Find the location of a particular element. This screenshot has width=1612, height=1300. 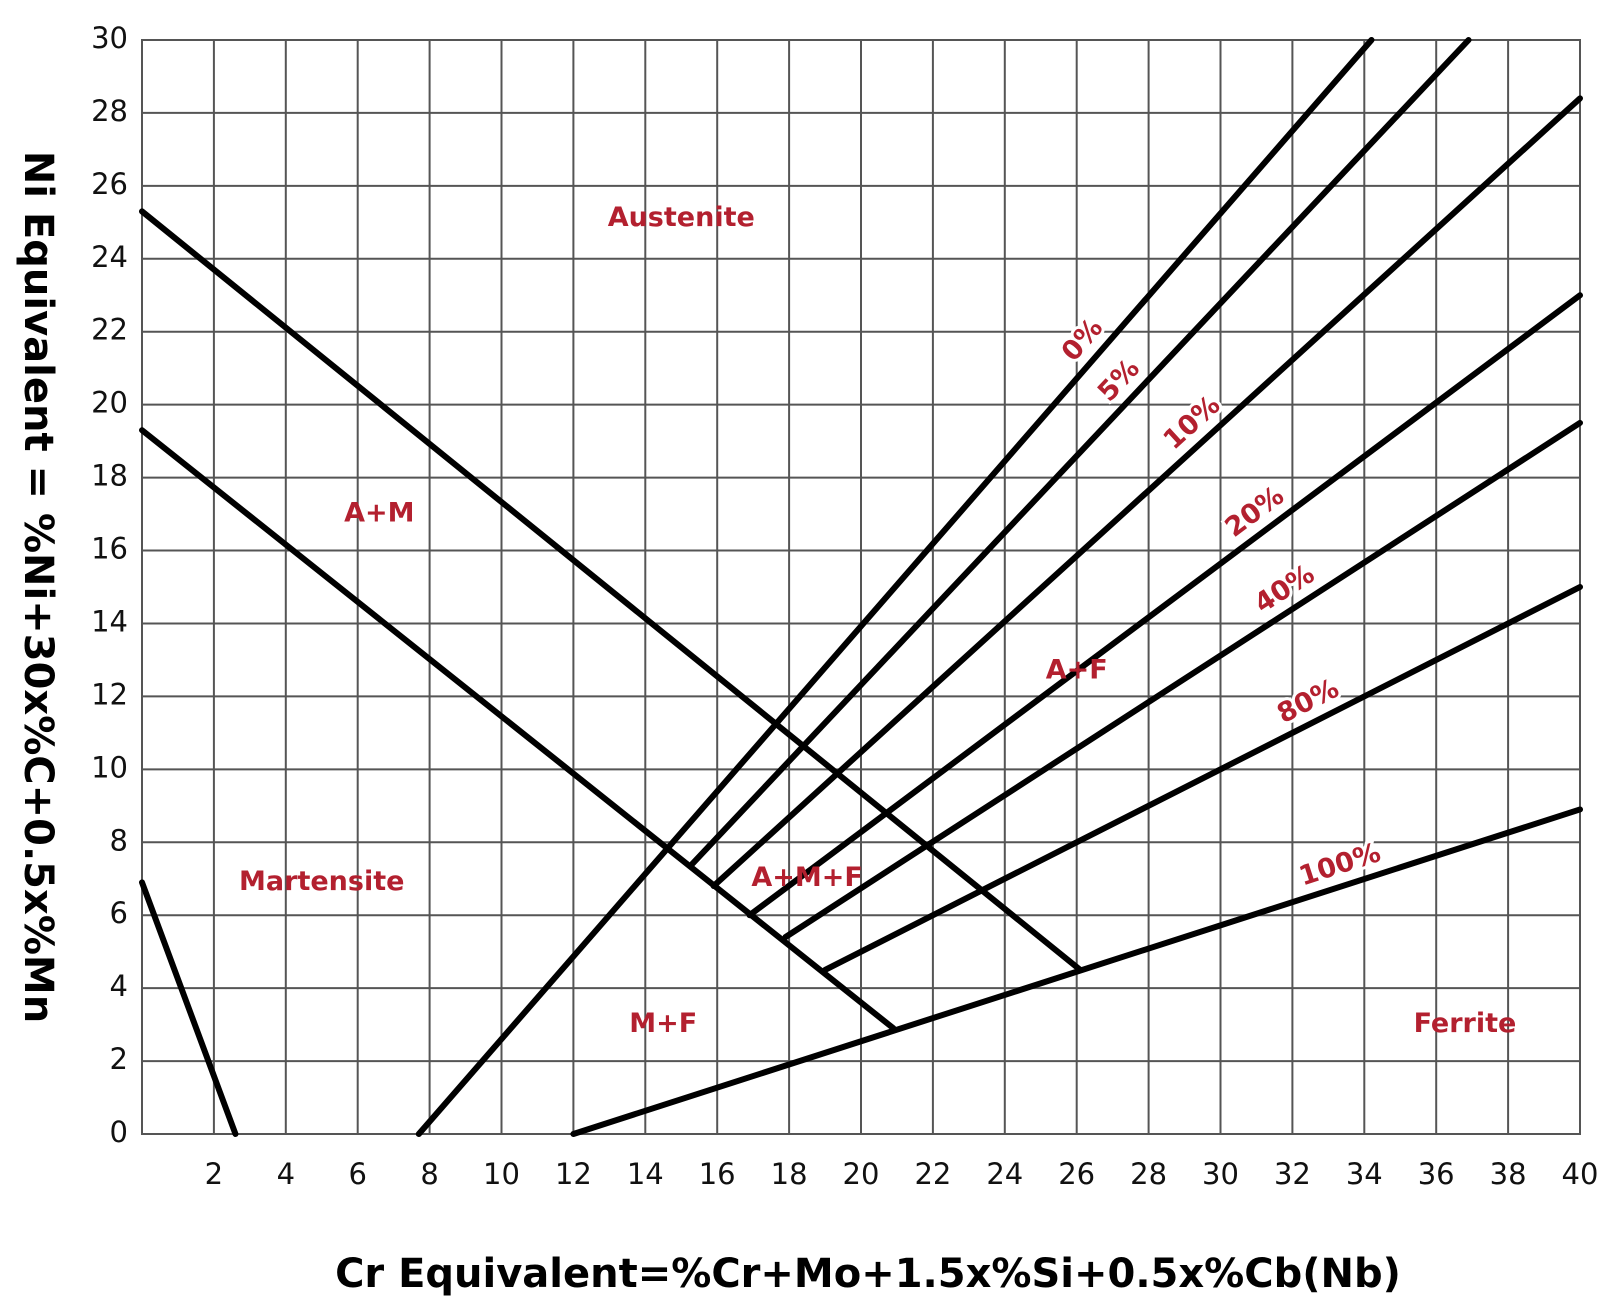

y-tick-label: 12 is located at coordinates (109, 694).